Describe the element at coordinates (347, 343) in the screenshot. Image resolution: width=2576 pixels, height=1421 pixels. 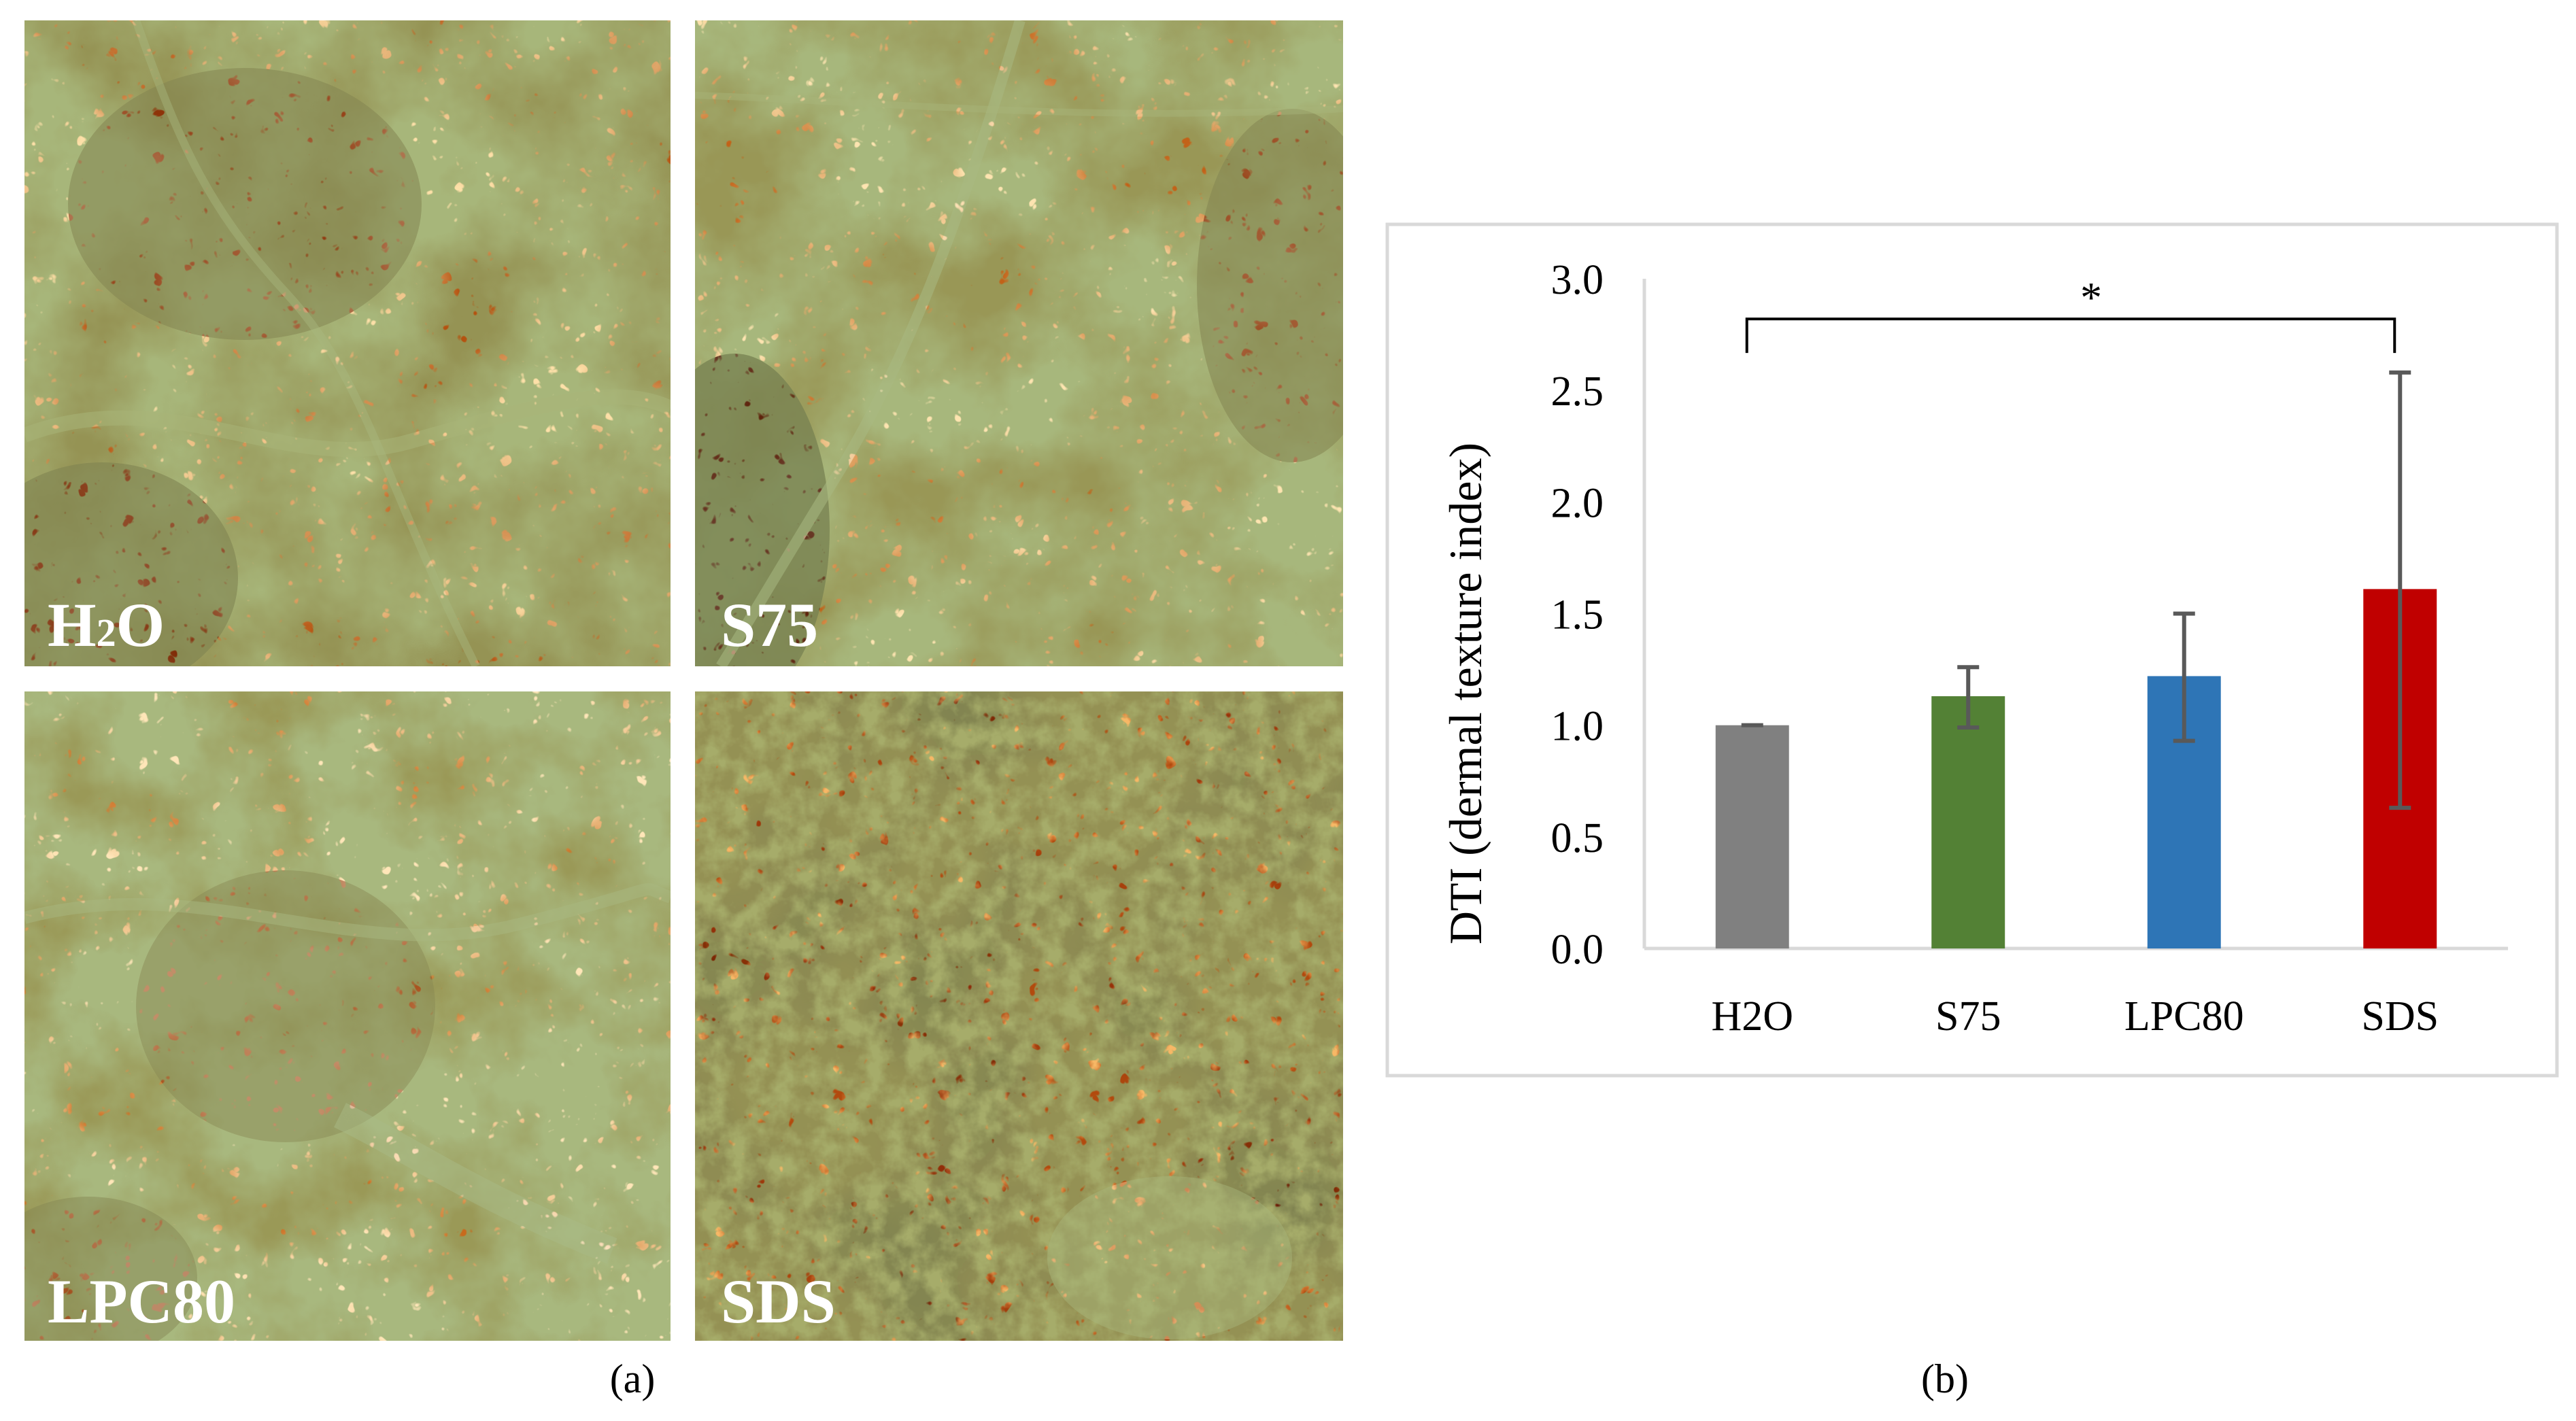
I see `afm-image-h2o: H2O` at that location.